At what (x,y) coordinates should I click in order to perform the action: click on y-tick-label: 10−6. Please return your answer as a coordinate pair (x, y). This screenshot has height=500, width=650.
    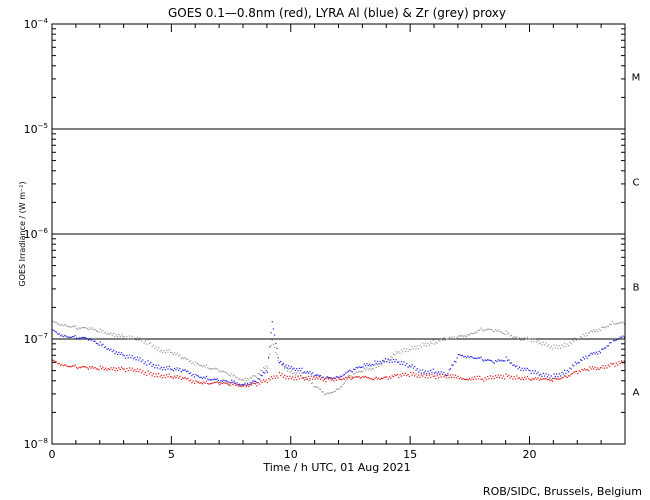
    Looking at the image, I should click on (36, 234).